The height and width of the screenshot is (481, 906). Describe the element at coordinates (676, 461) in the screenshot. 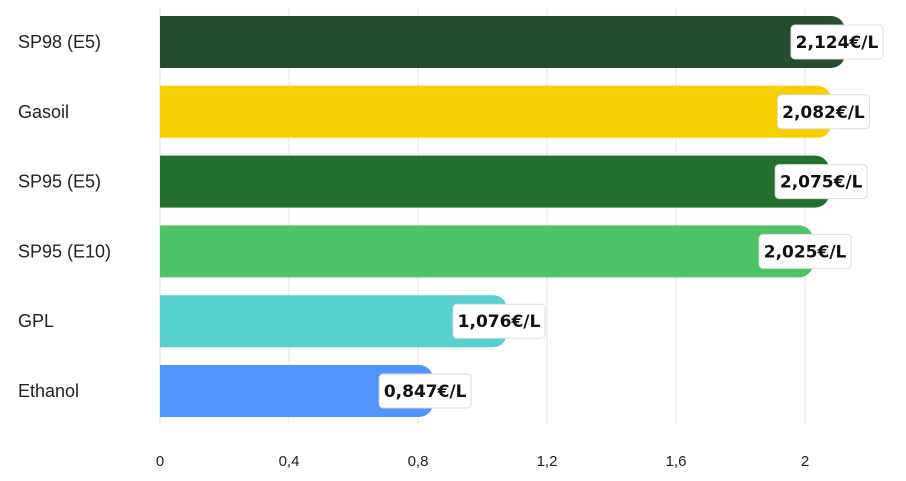

I see `x-tick-label: 1,6` at that location.